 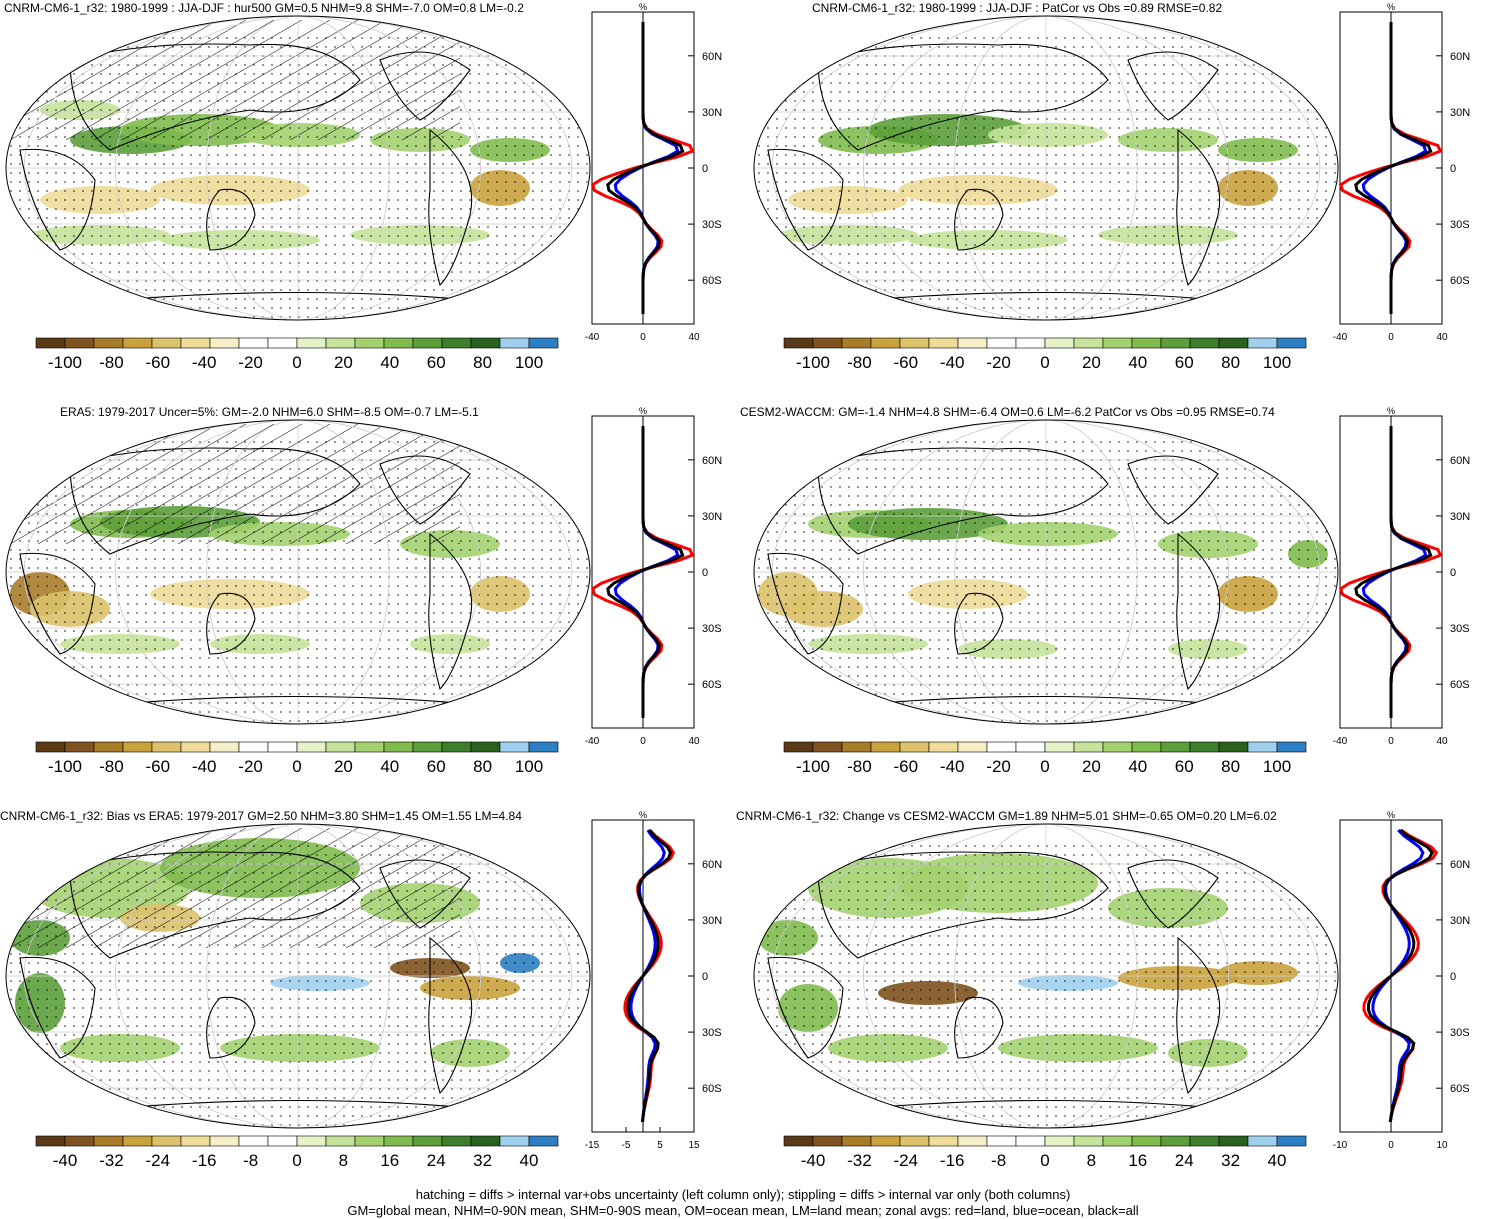 What do you see at coordinates (1340, 1145) in the screenshot?
I see `x-tick-label: -10` at bounding box center [1340, 1145].